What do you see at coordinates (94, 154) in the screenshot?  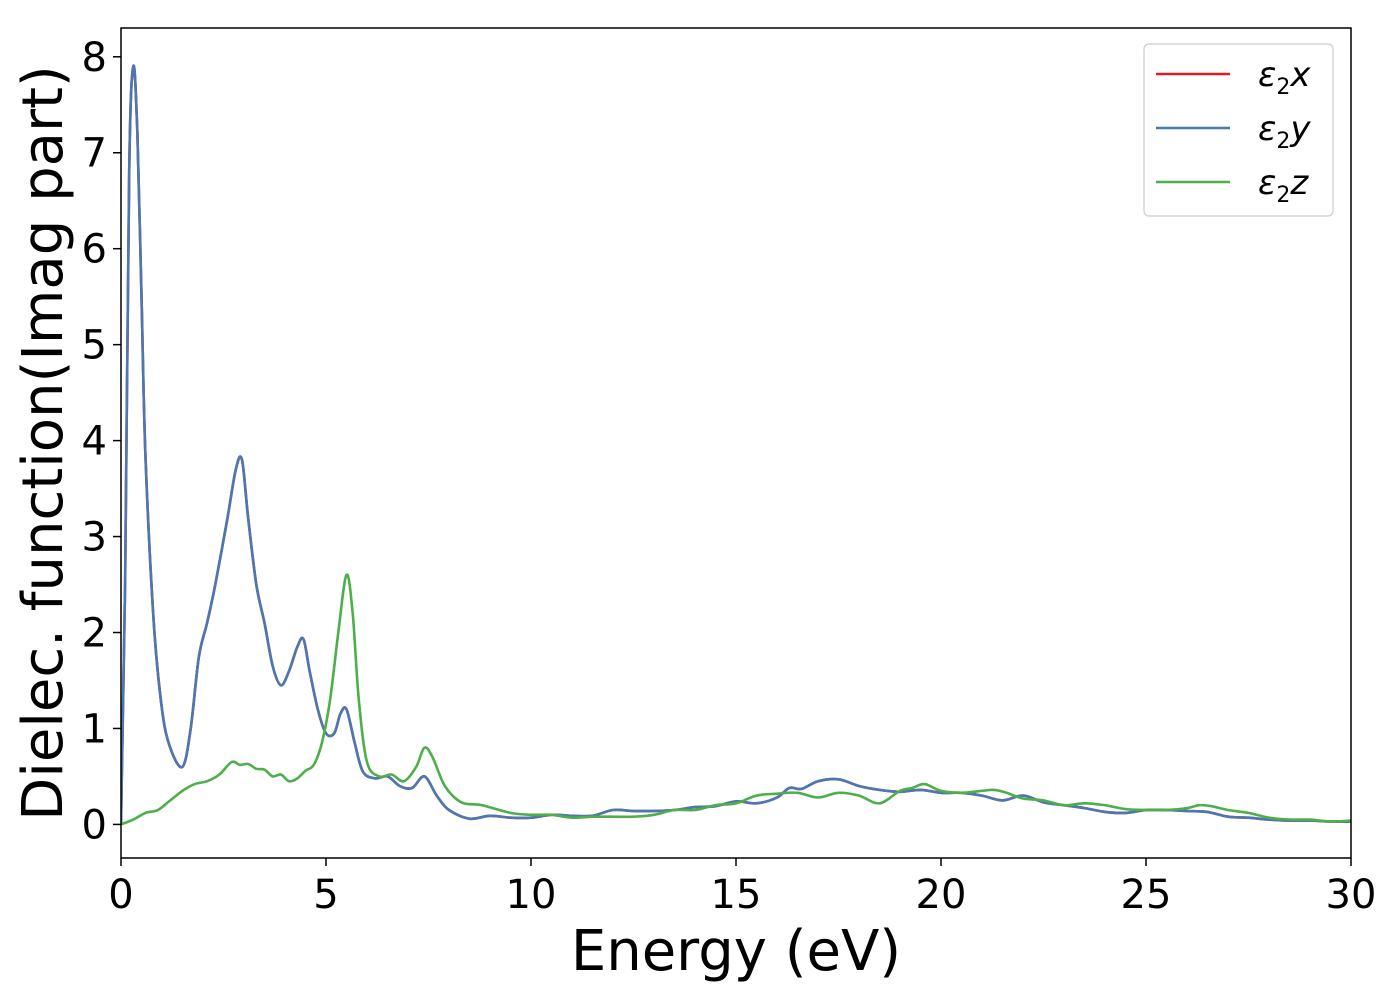 I see `y-tick-label: 7` at bounding box center [94, 154].